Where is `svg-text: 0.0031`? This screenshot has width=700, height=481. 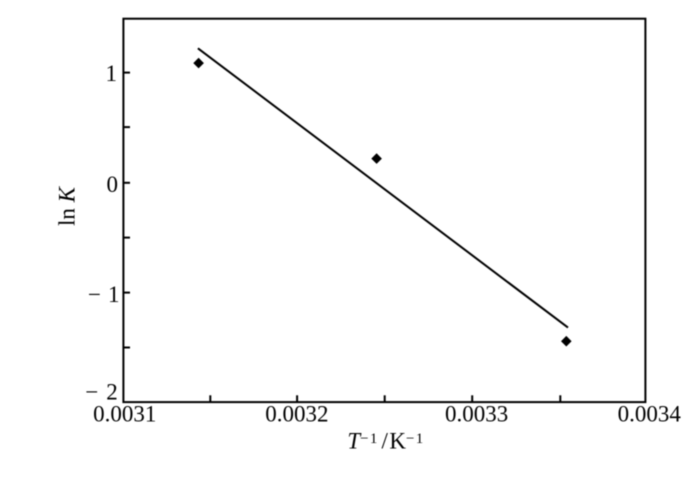 svg-text: 0.0031 is located at coordinates (124, 414).